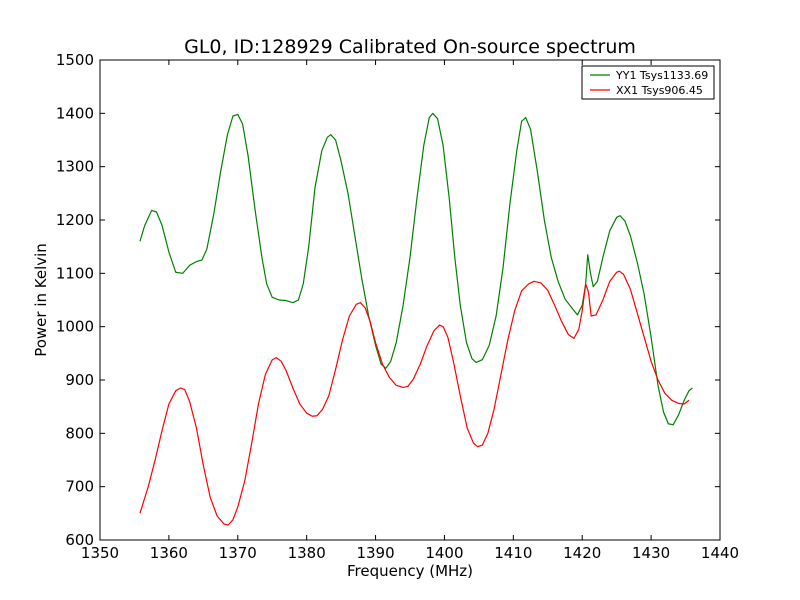  I want to click on x-tick-label: 1410, so click(513, 553).